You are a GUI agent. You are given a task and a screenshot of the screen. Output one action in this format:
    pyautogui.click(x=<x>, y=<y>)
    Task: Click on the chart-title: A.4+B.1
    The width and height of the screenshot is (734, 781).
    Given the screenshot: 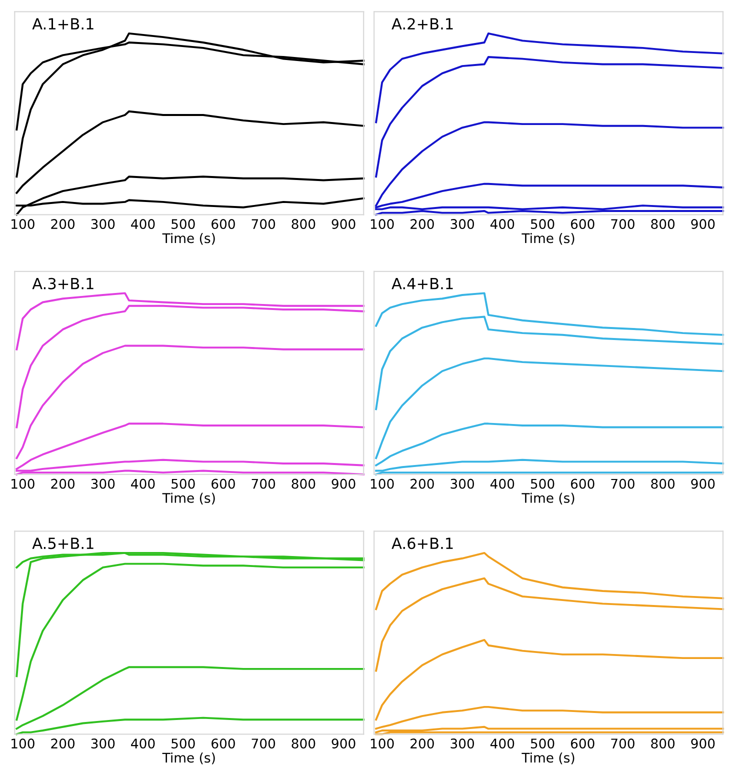 What is the action you would take?
    pyautogui.click(x=422, y=284)
    